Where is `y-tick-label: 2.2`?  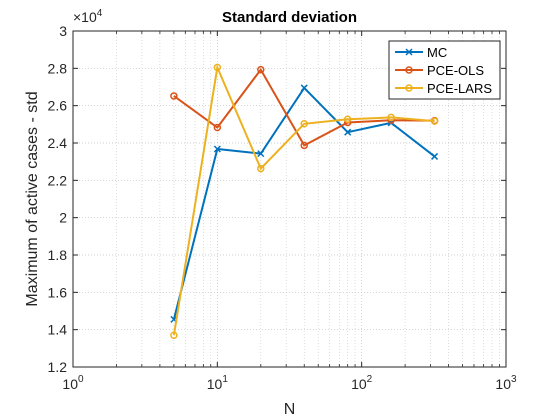 y-tick-label: 2.2 is located at coordinates (58, 180).